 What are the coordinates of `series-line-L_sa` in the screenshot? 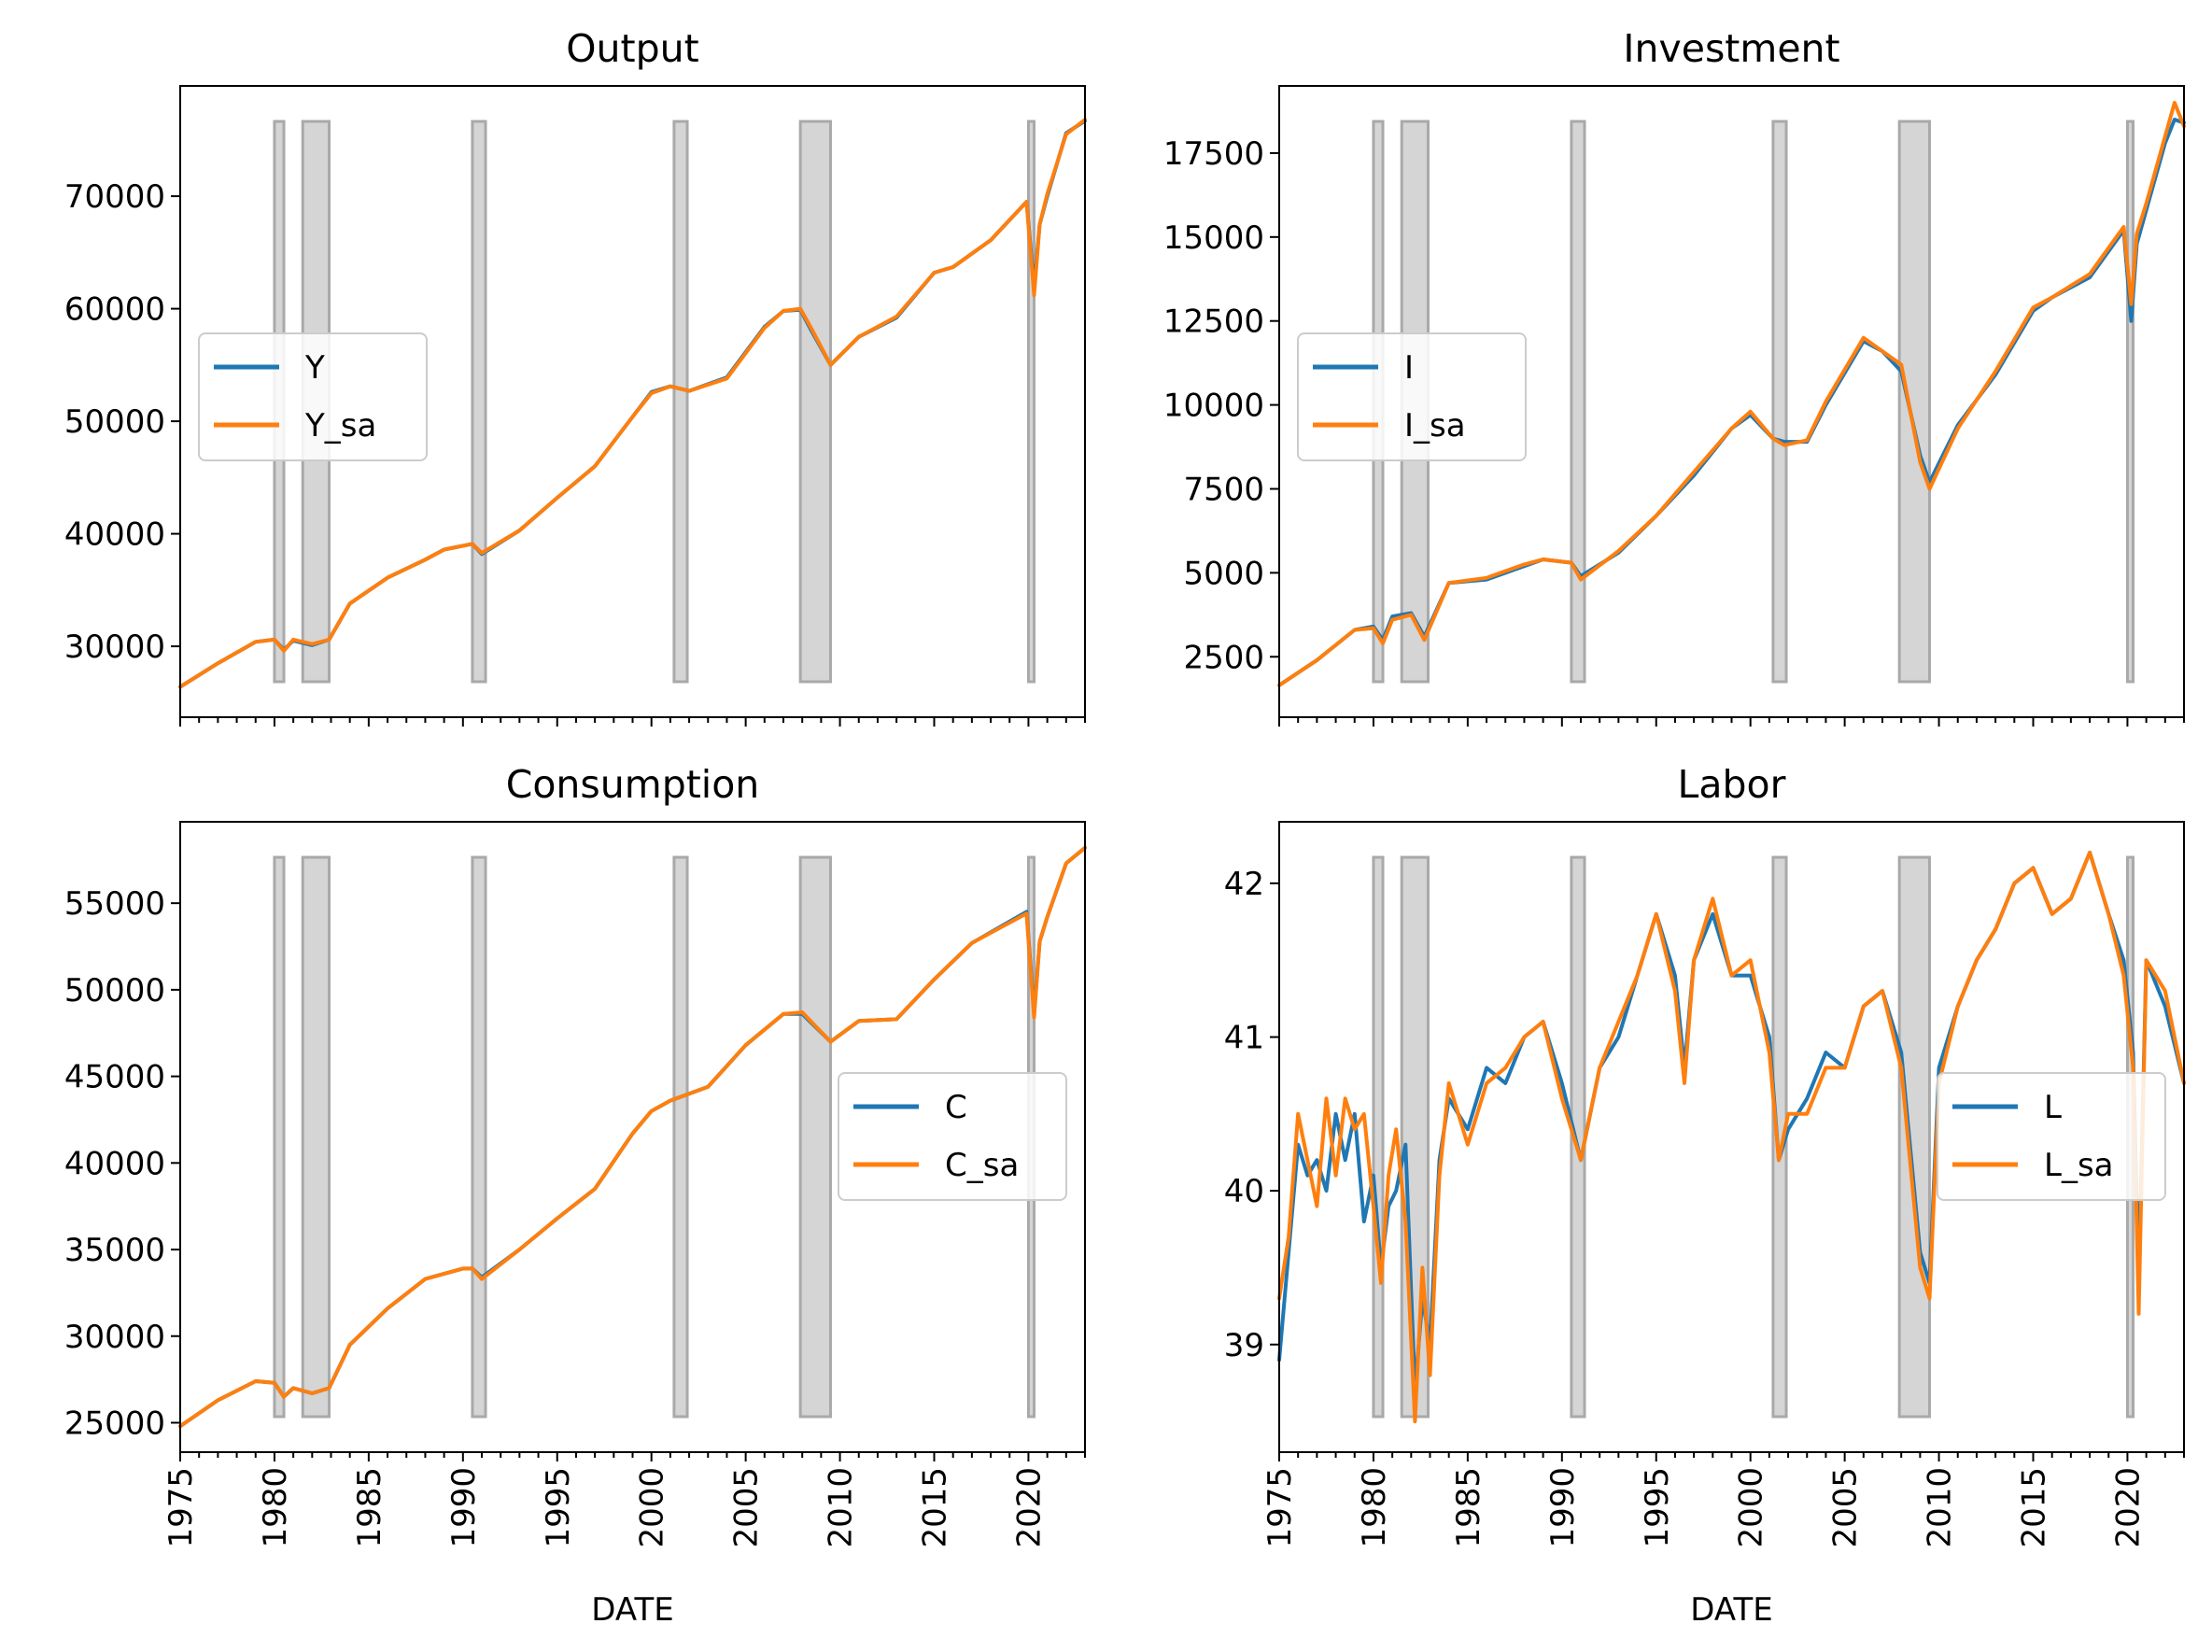 It's located at (1731, 1137).